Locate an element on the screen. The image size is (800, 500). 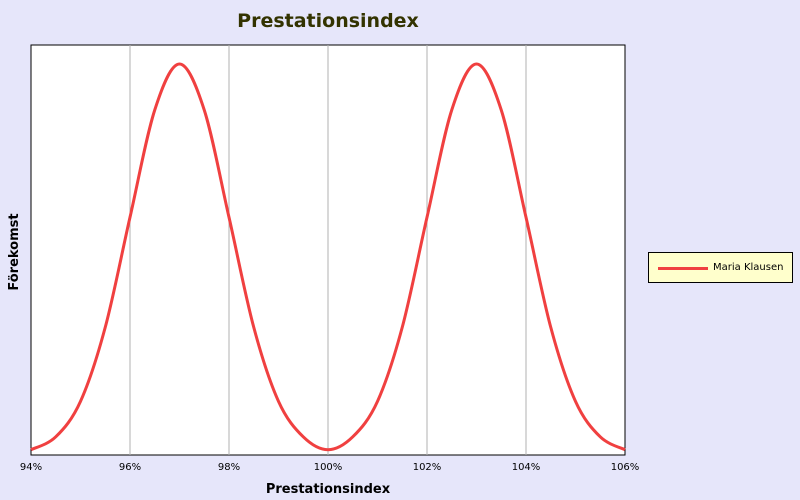
x-tick-label: 104% is located at coordinates (526, 467).